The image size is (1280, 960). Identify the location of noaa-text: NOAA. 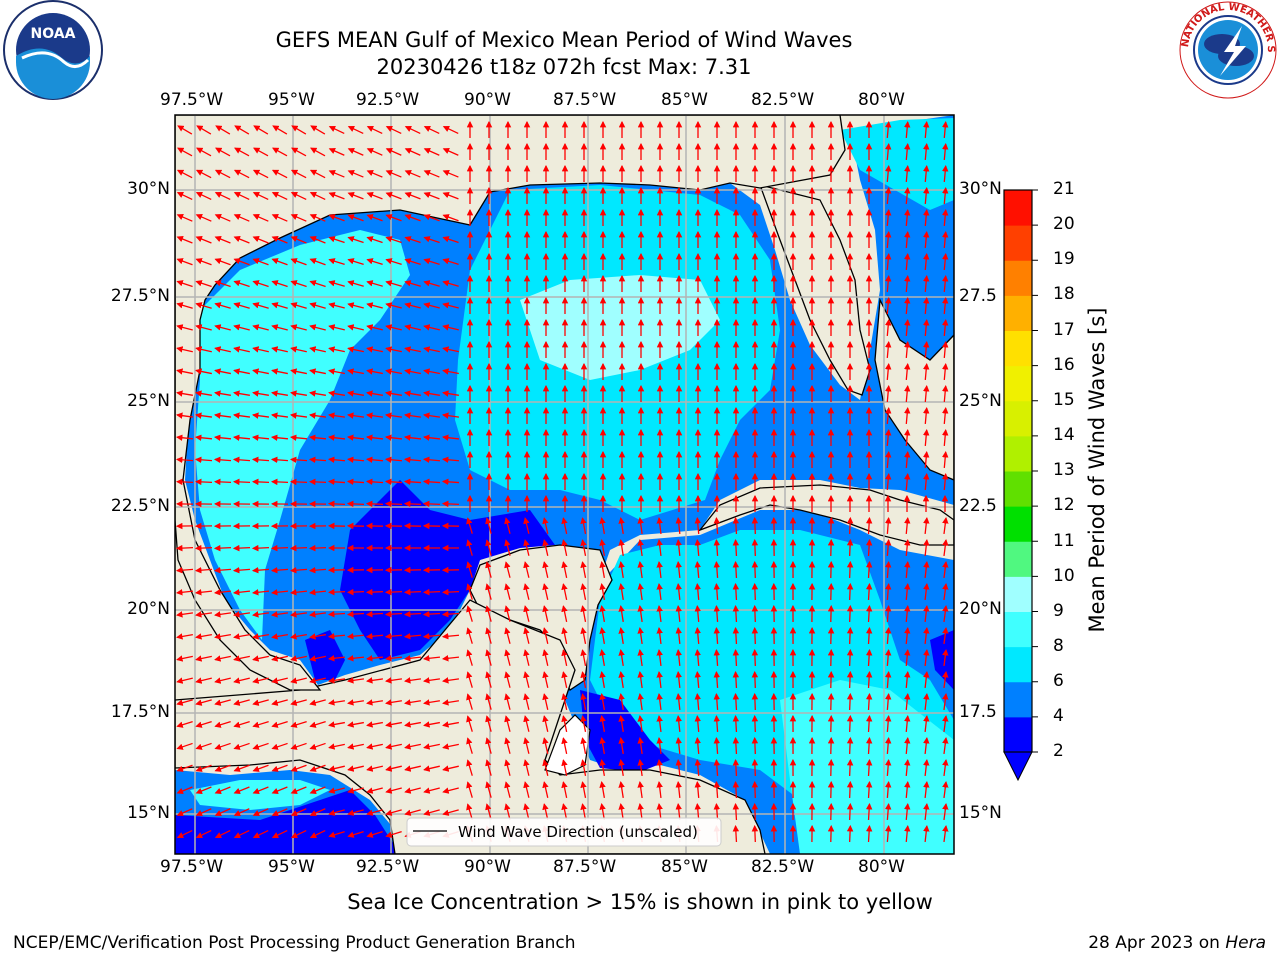
(53, 34).